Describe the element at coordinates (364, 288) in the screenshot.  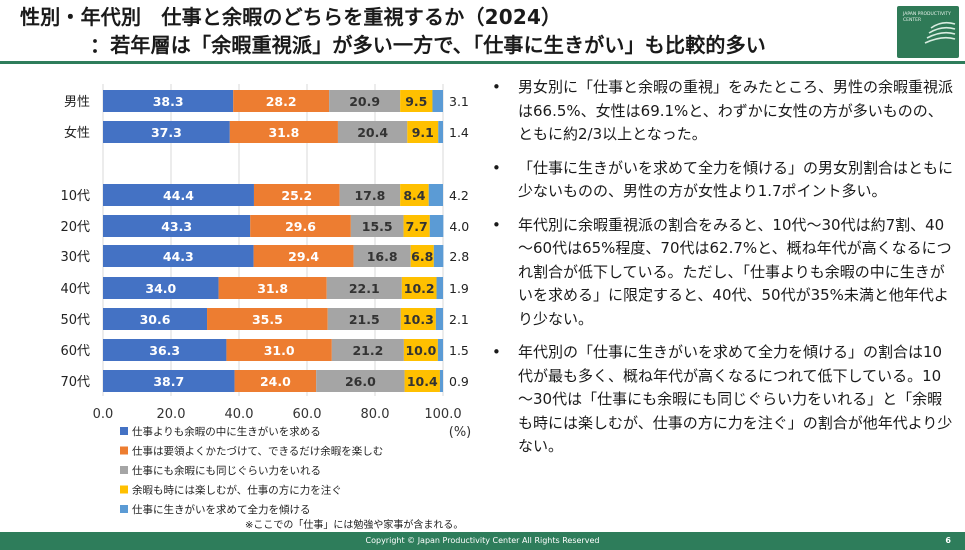
I see `data-label: 22.1` at that location.